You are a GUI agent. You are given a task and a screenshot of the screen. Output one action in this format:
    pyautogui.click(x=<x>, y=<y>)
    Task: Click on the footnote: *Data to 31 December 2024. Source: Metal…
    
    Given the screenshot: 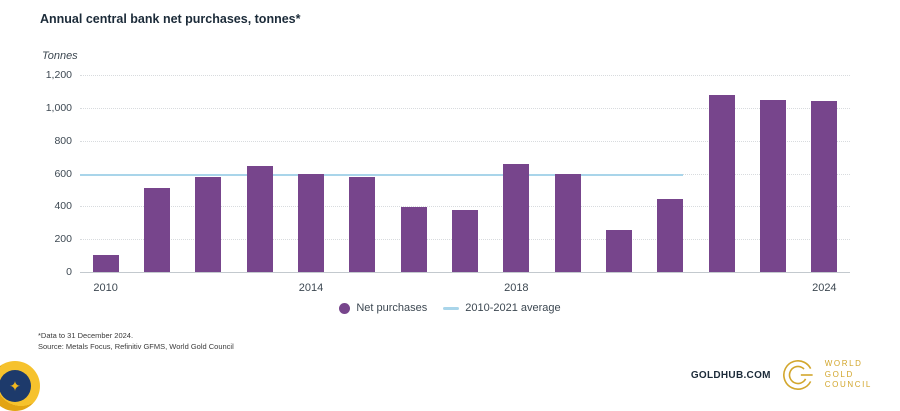 What is the action you would take?
    pyautogui.click(x=136, y=341)
    